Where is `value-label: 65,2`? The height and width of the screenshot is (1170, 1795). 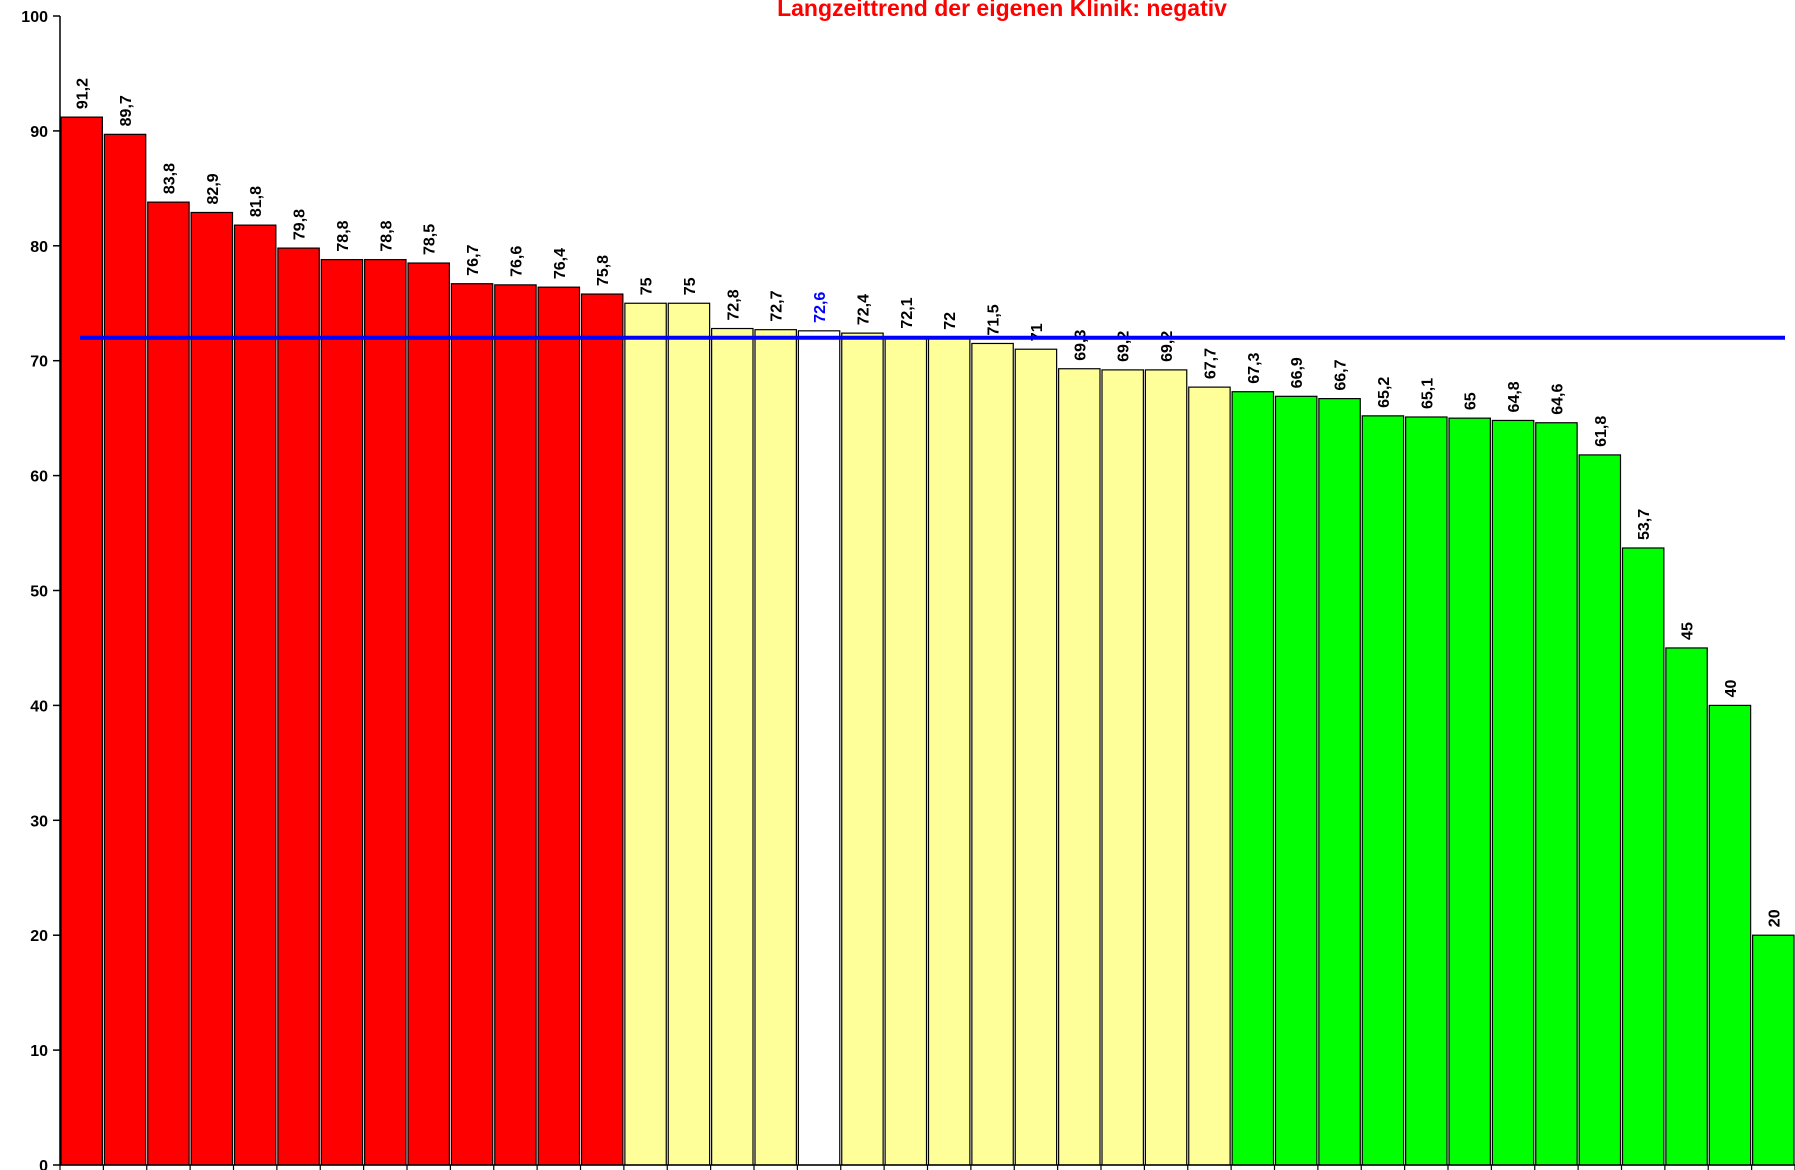
value-label: 65,2 is located at coordinates (1384, 392).